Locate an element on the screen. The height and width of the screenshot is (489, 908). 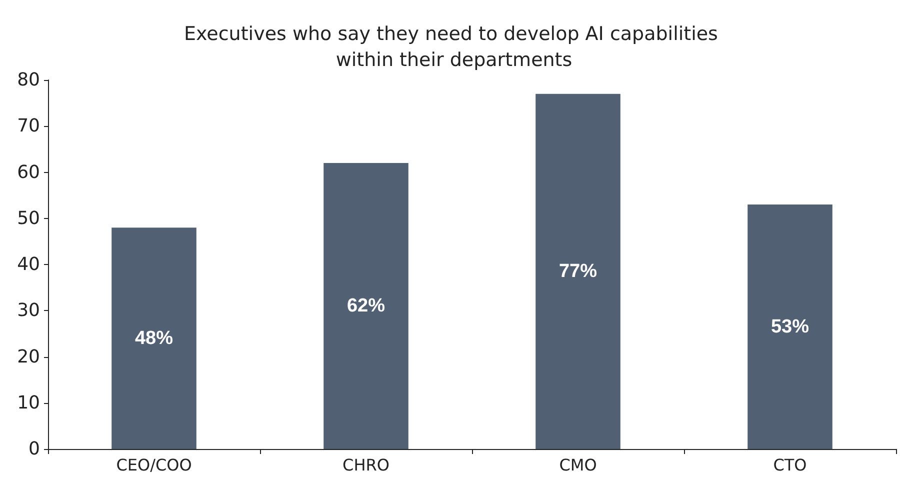
data-label: 77% is located at coordinates (578, 271).